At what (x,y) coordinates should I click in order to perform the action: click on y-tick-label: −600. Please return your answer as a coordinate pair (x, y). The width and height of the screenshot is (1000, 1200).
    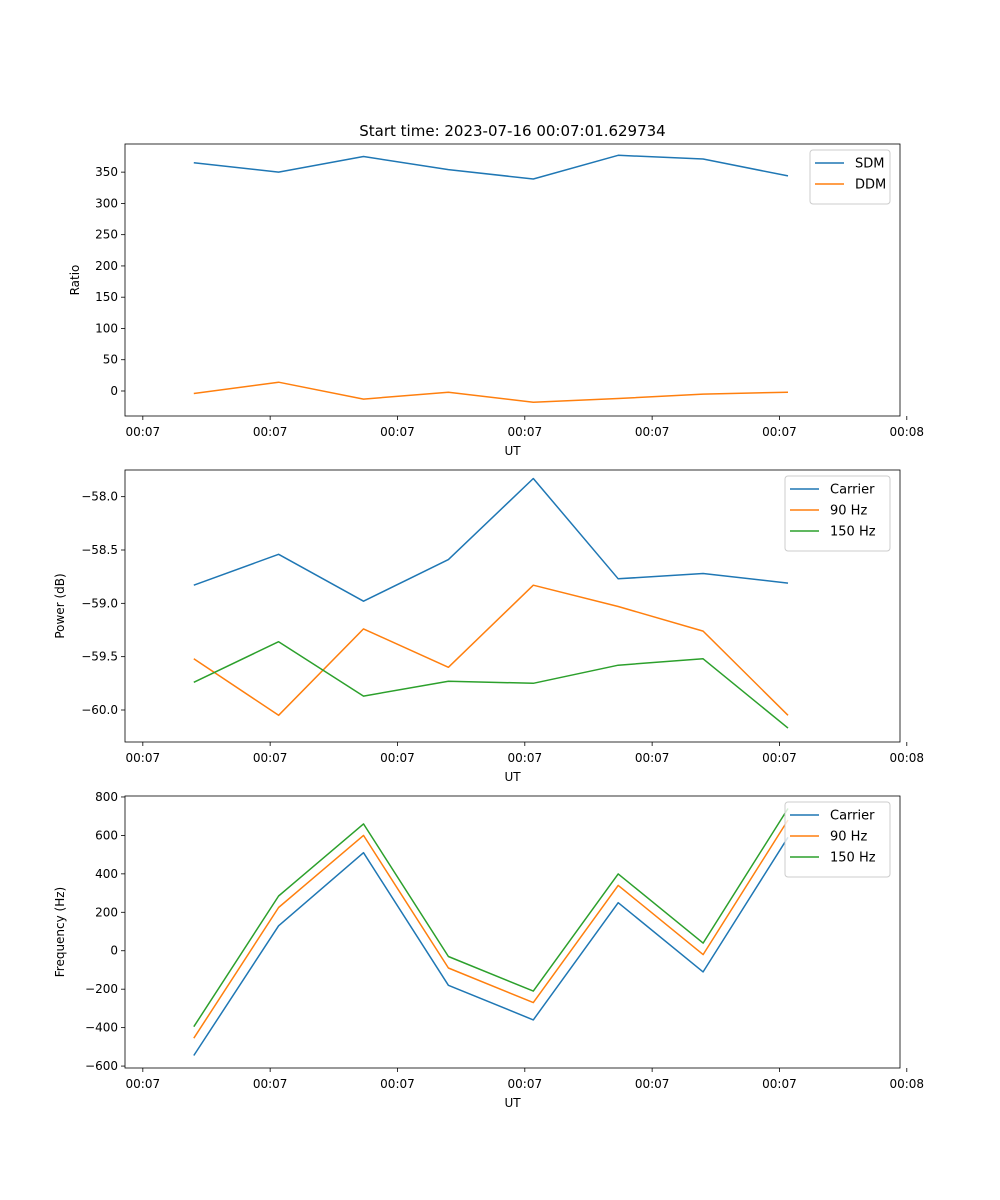
    Looking at the image, I should click on (101, 1066).